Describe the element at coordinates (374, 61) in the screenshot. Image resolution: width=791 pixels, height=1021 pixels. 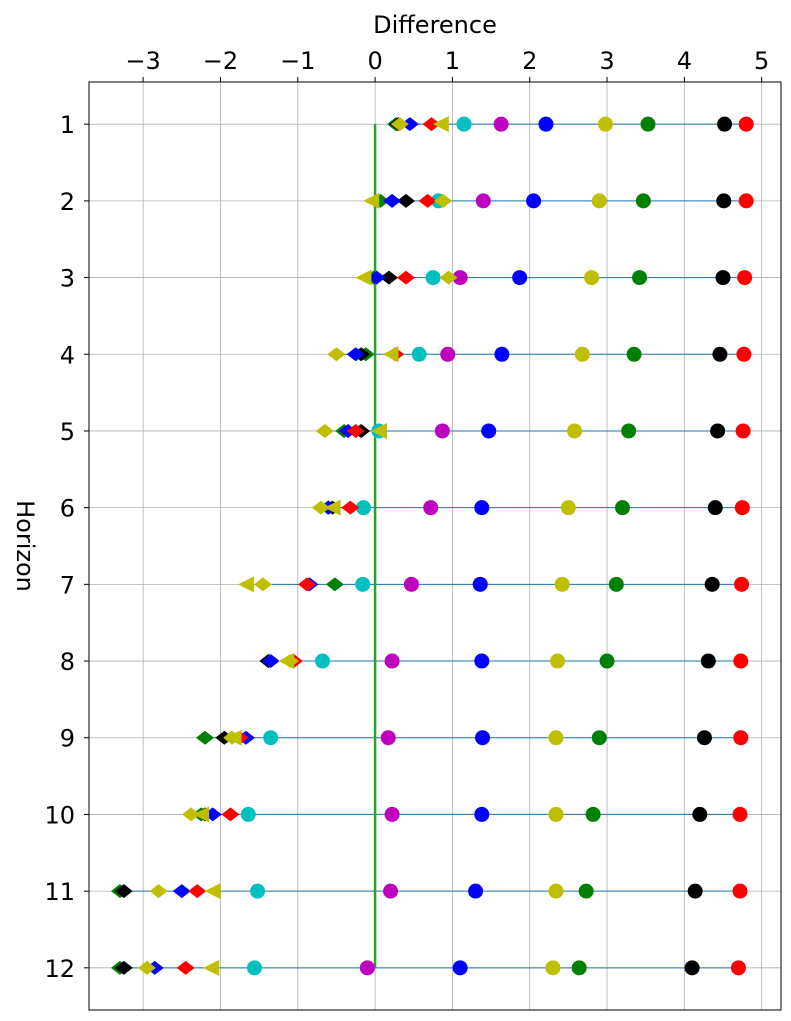
I see `x-tick-label: 0` at that location.